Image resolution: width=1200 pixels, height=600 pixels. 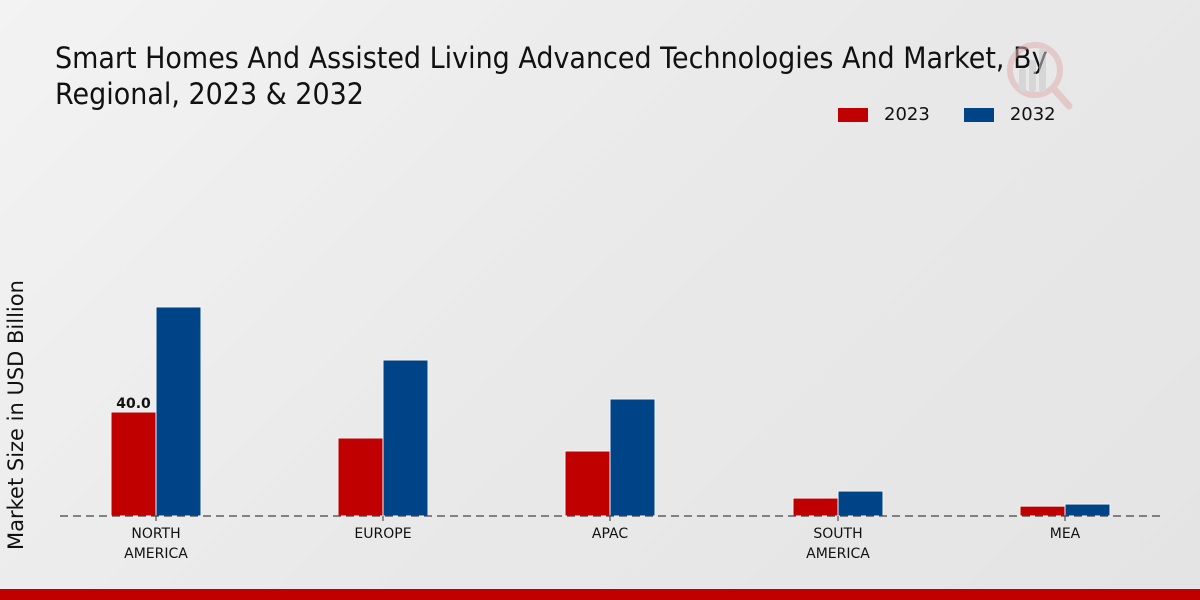 What do you see at coordinates (907, 114) in the screenshot?
I see `legend-label-2023: 2023` at bounding box center [907, 114].